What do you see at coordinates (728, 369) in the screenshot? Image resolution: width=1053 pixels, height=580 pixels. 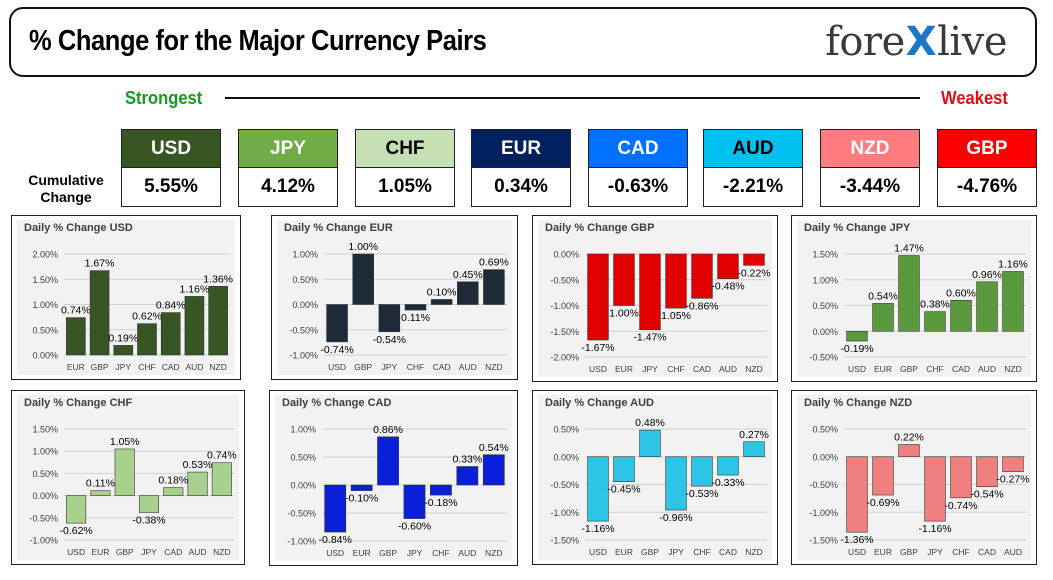 I see `x-tick-label: AUD` at bounding box center [728, 369].